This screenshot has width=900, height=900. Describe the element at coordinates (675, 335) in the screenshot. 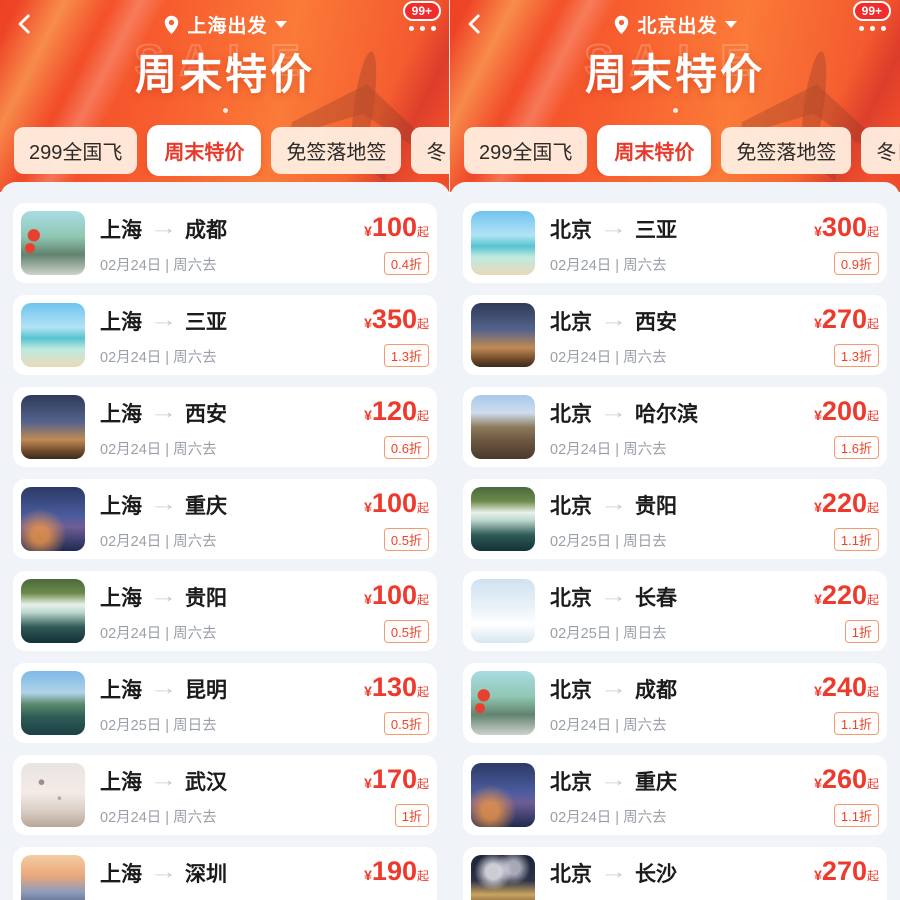

I see `deal-card: 北京 → 西安 02月24日 | 周六去 ¥270起 1.3折` at that location.